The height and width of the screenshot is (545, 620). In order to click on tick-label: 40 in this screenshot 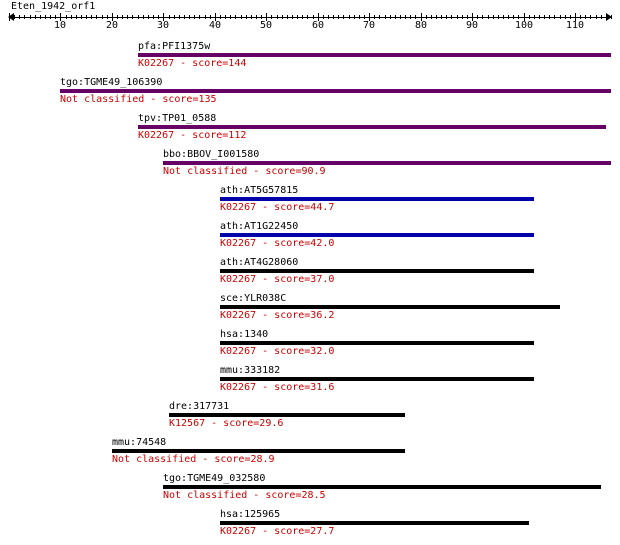, I will do `click(215, 25)`.